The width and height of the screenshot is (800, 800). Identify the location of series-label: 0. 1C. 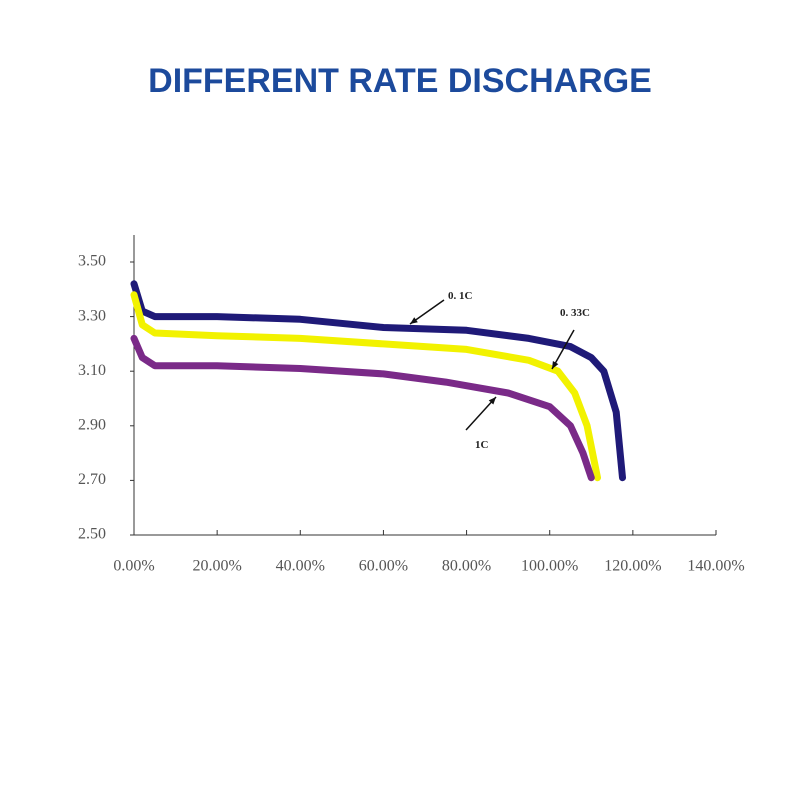
(460, 296).